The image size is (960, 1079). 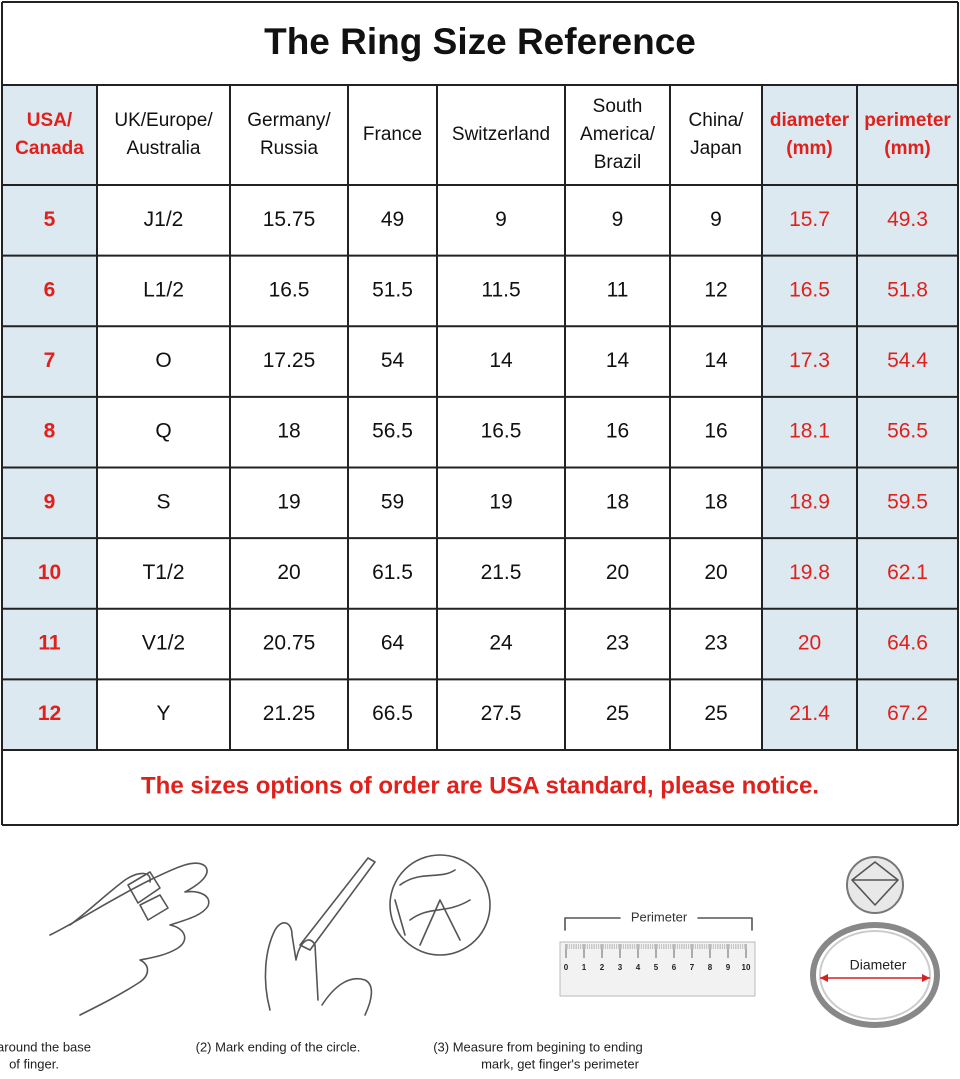 What do you see at coordinates (538, 1046) in the screenshot?
I see `step-caption: (3) Measure from begining to ending` at bounding box center [538, 1046].